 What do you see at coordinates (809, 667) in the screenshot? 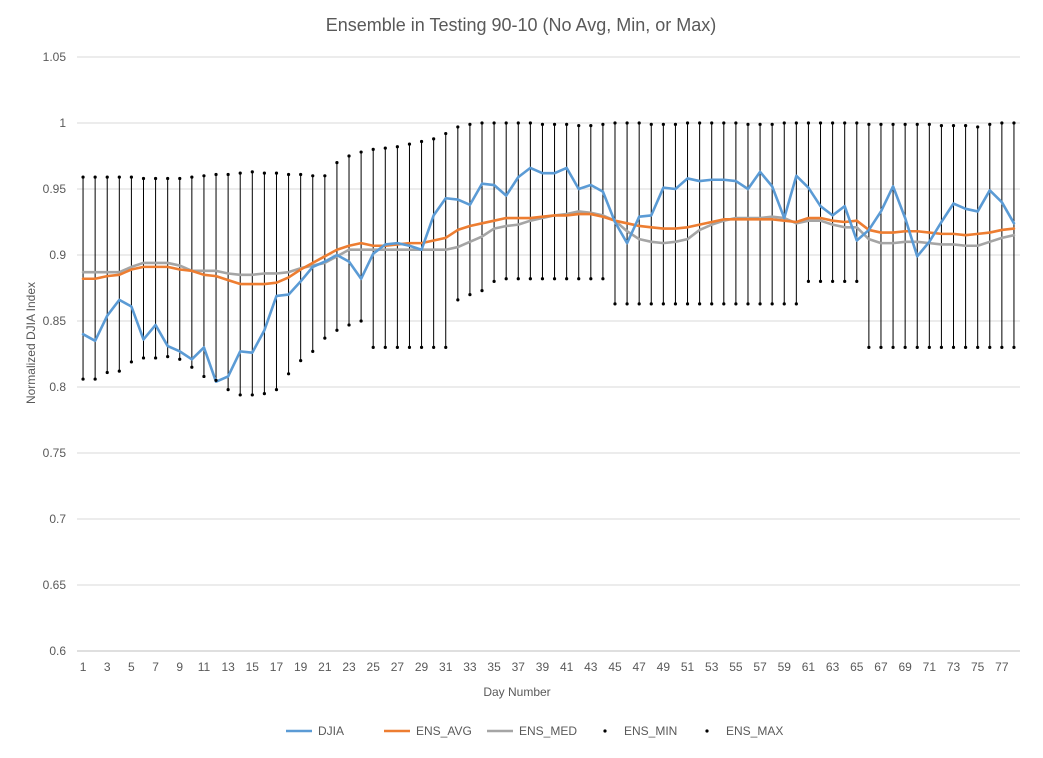
I see `x-tick-label: 61` at bounding box center [809, 667].